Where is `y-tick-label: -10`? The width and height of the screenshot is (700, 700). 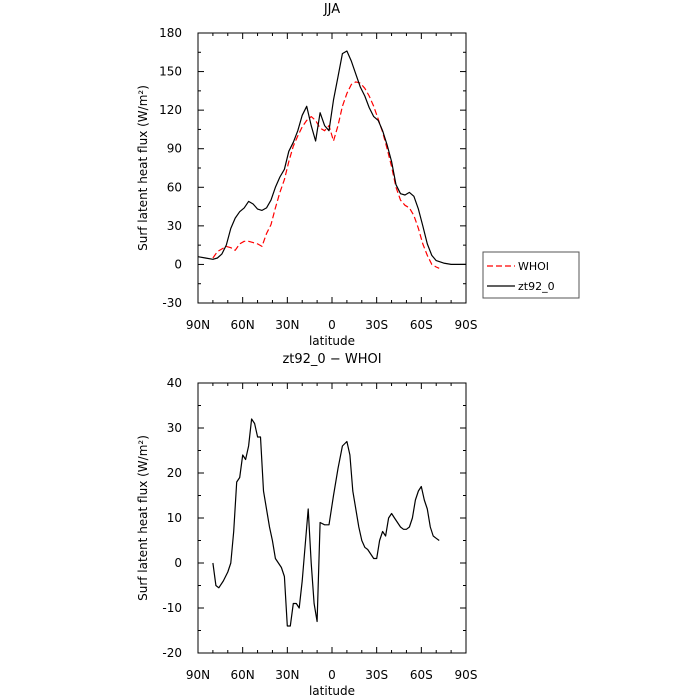
y-tick-label: -10 is located at coordinates (172, 608).